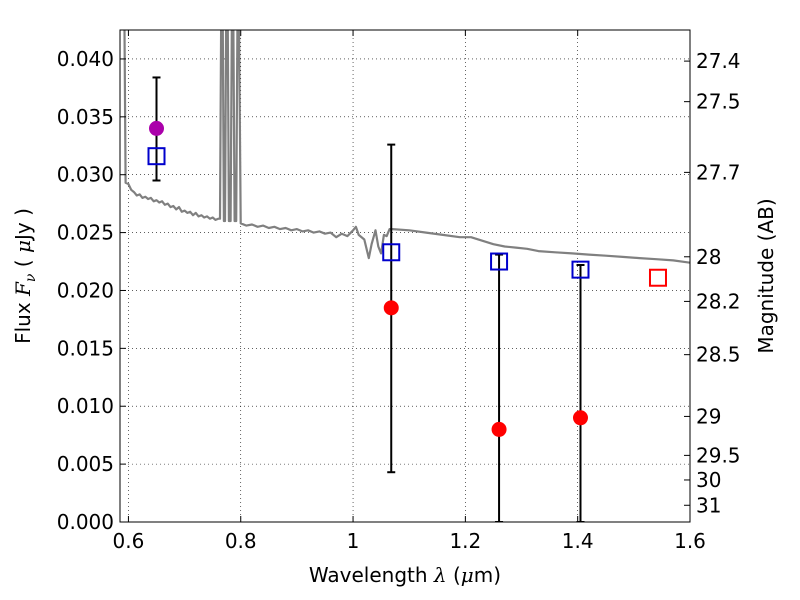 Image resolution: width=800 pixels, height=600 pixels. What do you see at coordinates (766, 275) in the screenshot?
I see `y2-axis-label: Magnitude (AB)` at bounding box center [766, 275].